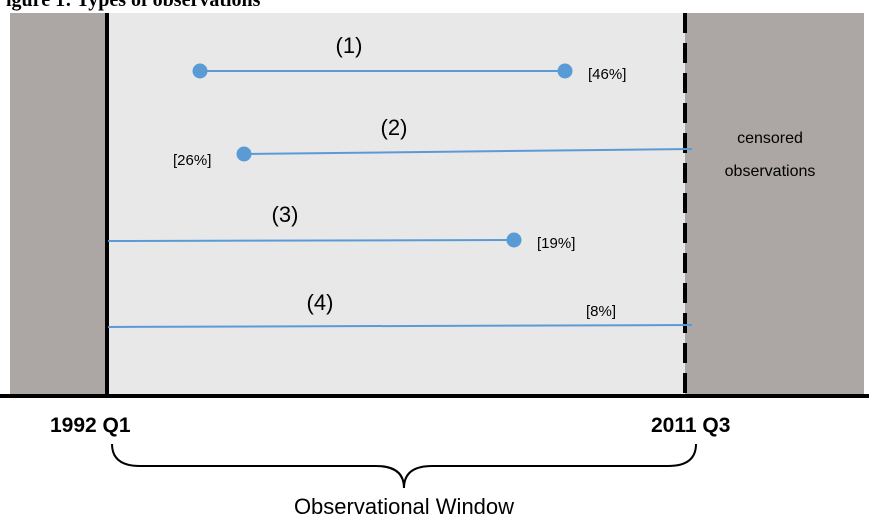 This screenshot has height=518, width=869. What do you see at coordinates (58, 204) in the screenshot?
I see `pre-window-region` at bounding box center [58, 204].